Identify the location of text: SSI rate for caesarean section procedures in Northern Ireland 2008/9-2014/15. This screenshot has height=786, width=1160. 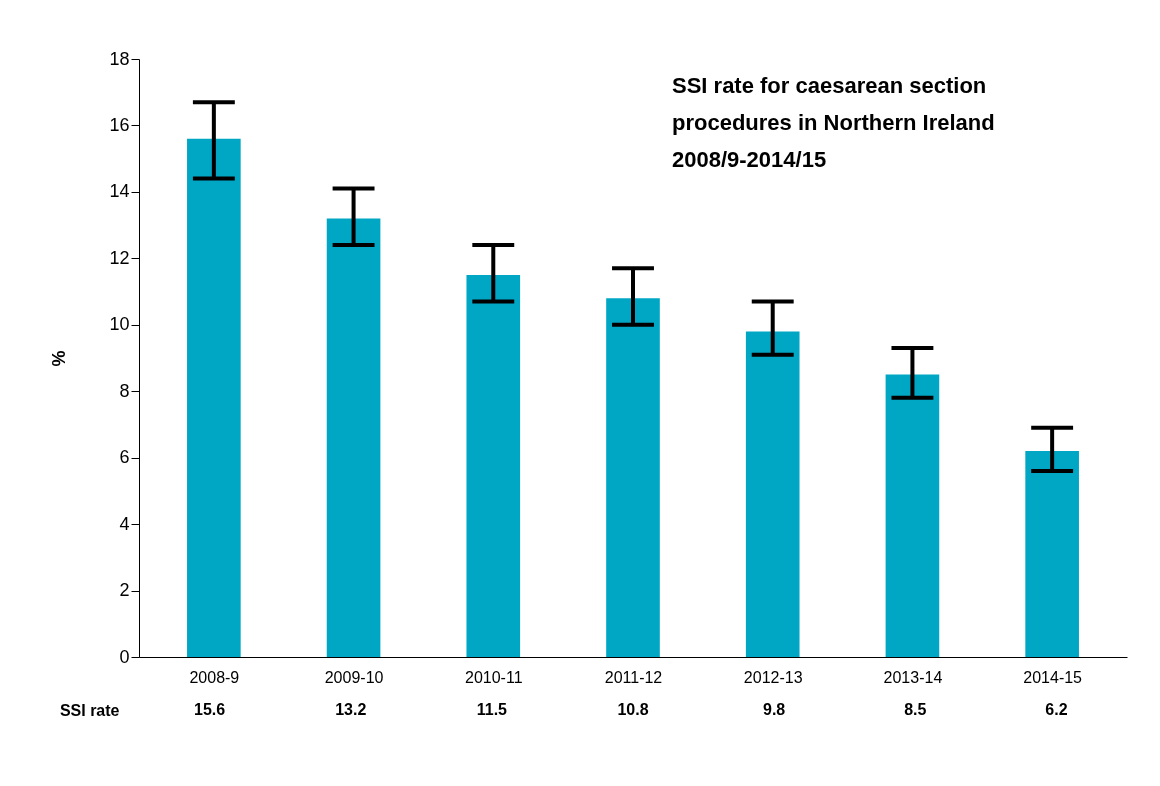
(833, 122).